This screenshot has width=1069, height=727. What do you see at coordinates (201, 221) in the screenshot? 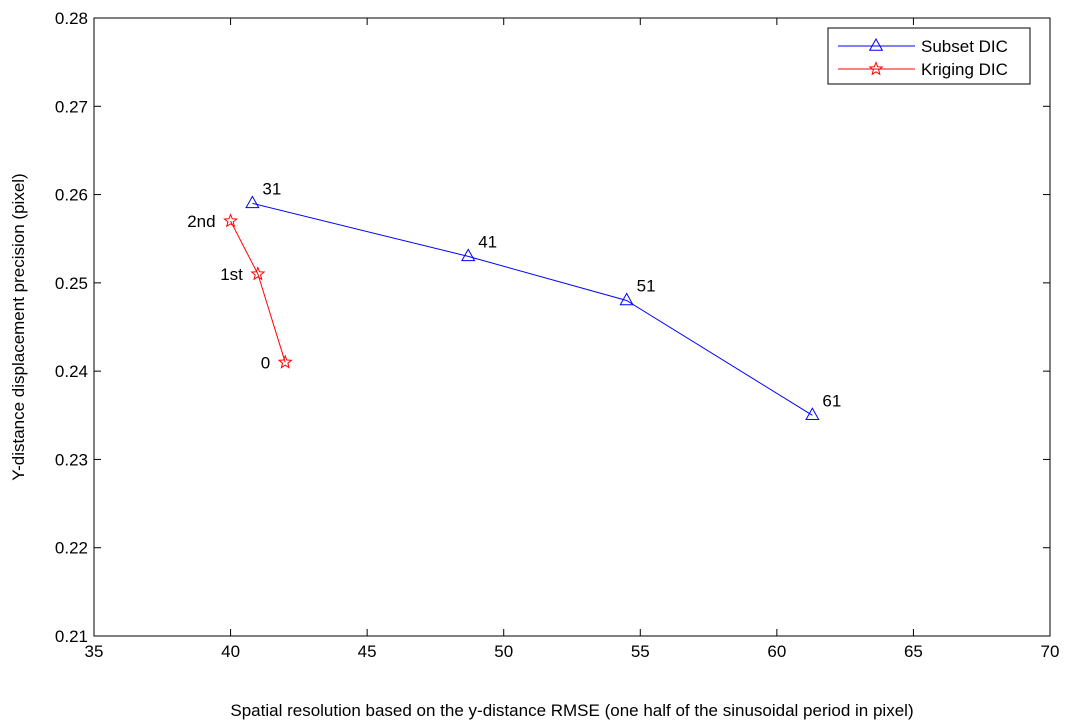
I see `point-label: 2nd` at bounding box center [201, 221].